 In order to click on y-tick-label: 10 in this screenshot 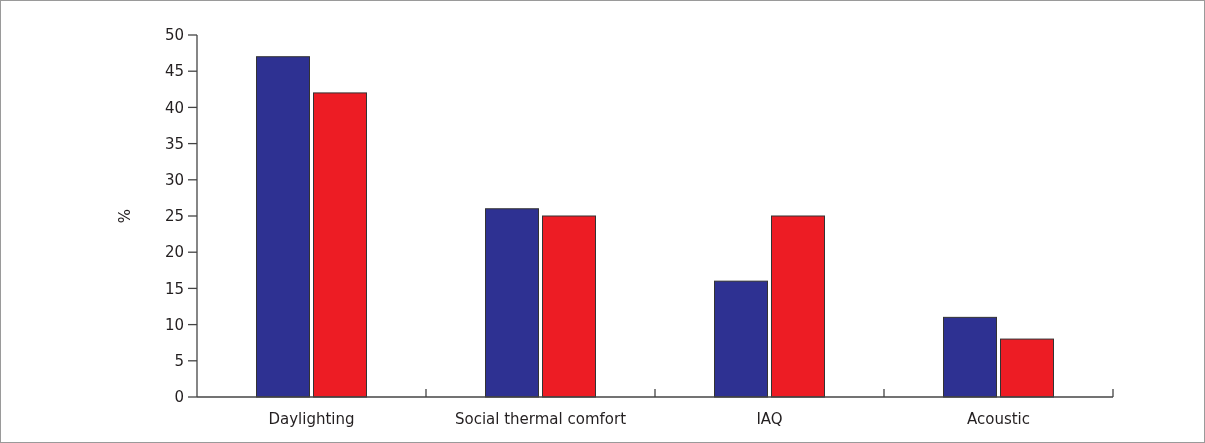, I will do `click(174, 324)`.